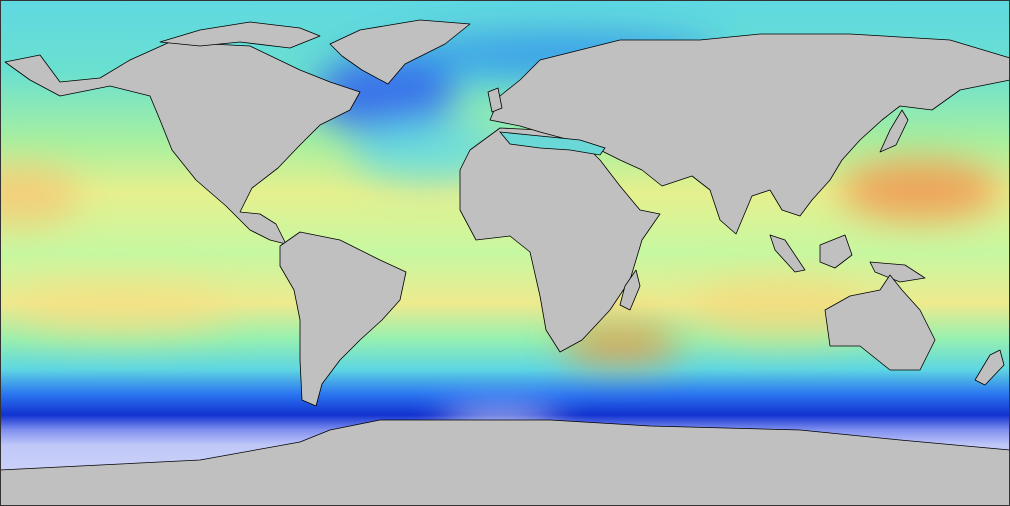  I want to click on south-america, so click(343, 319).